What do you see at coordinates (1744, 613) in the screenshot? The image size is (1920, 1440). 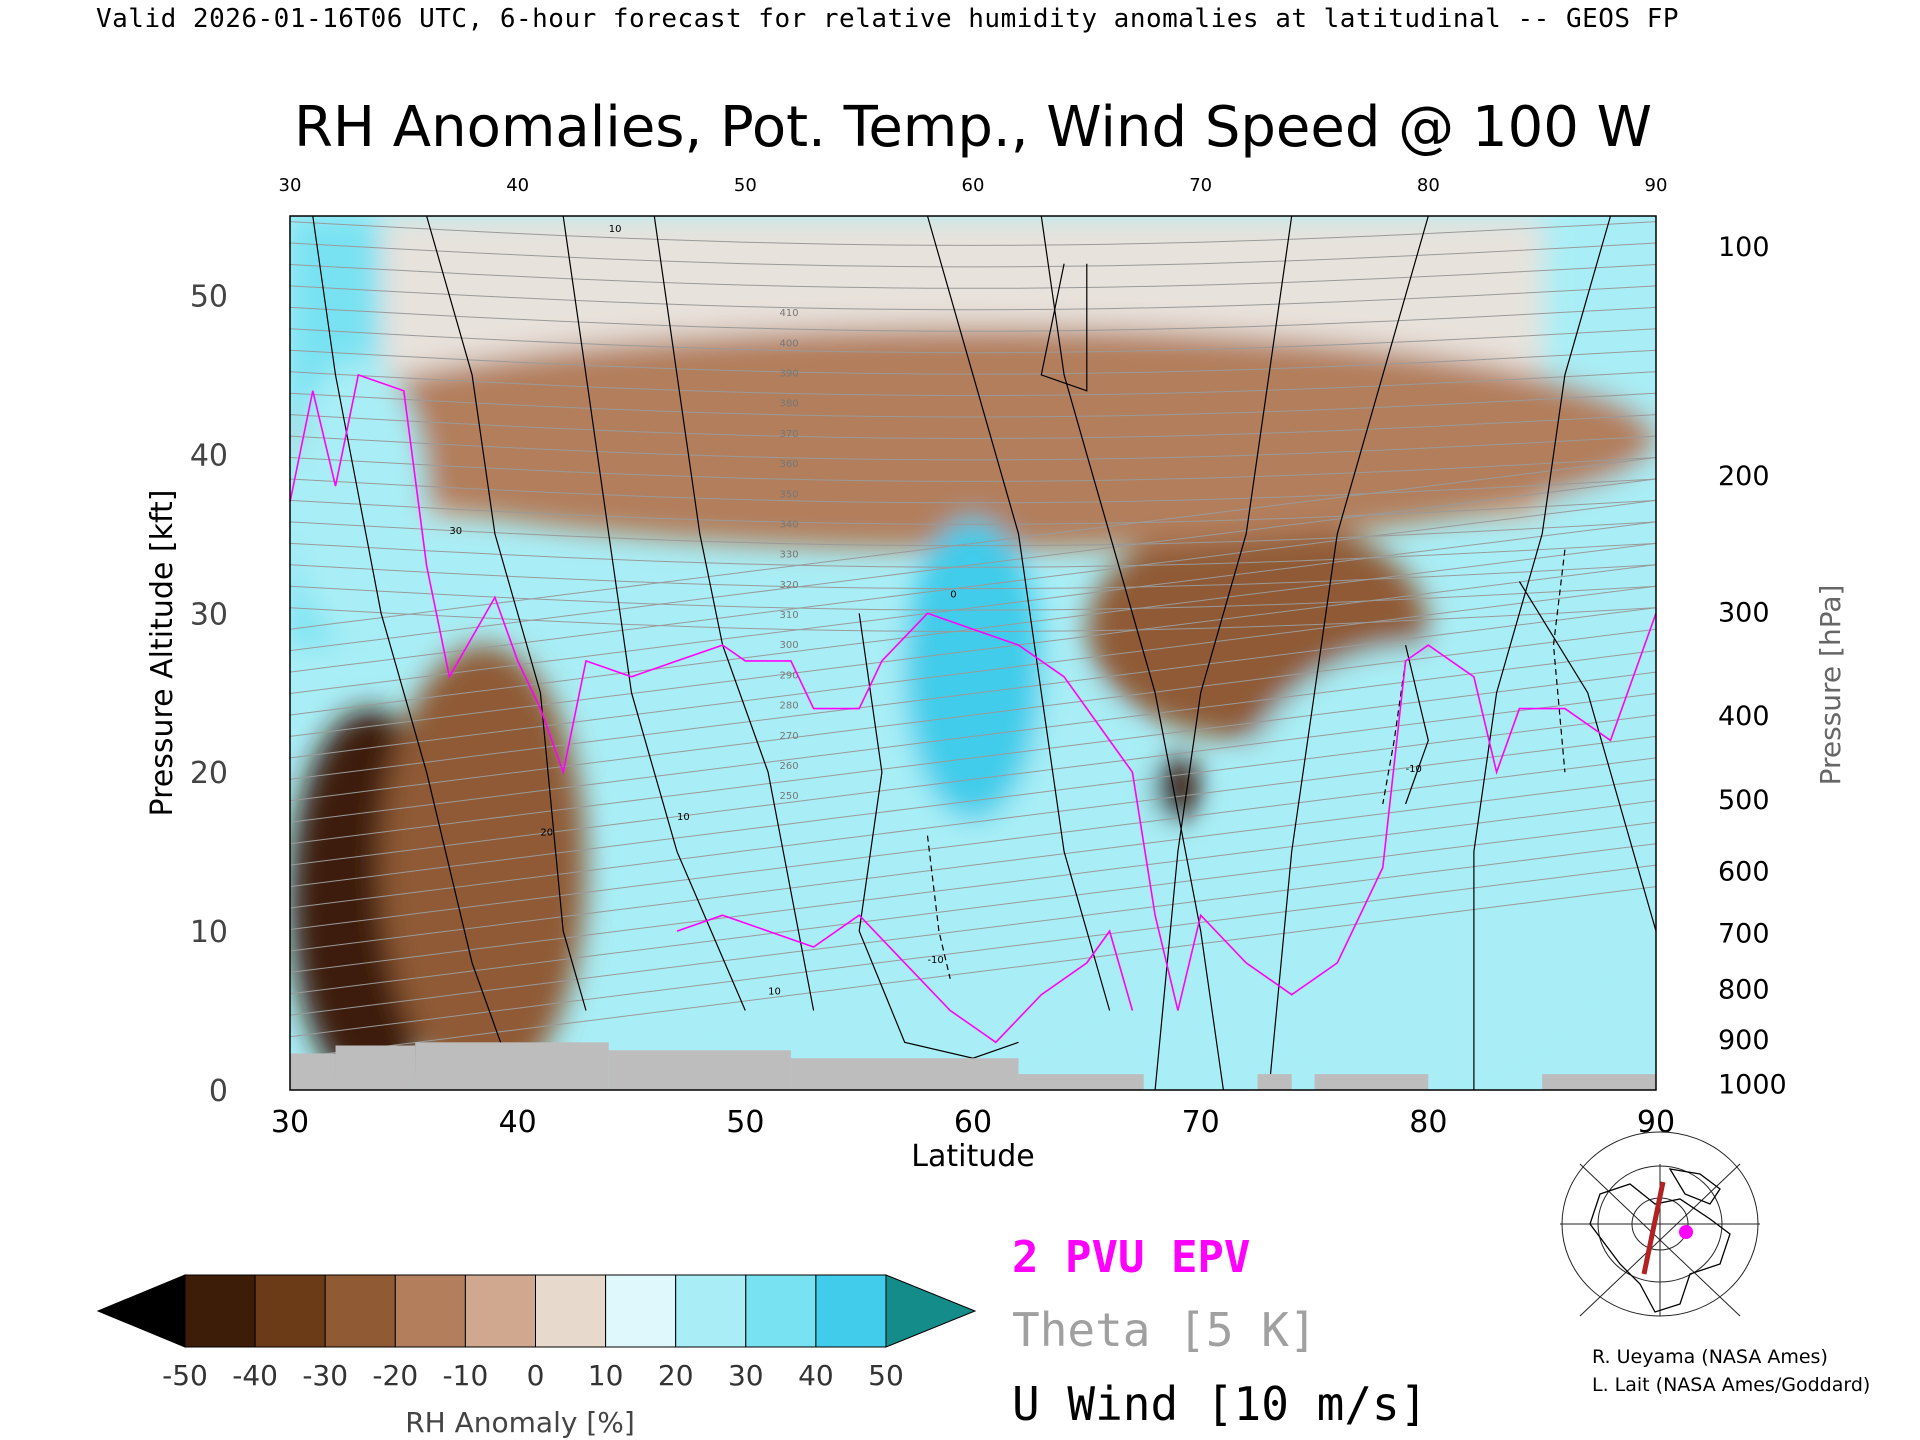 I see `pressure-tick-label: 300` at bounding box center [1744, 613].